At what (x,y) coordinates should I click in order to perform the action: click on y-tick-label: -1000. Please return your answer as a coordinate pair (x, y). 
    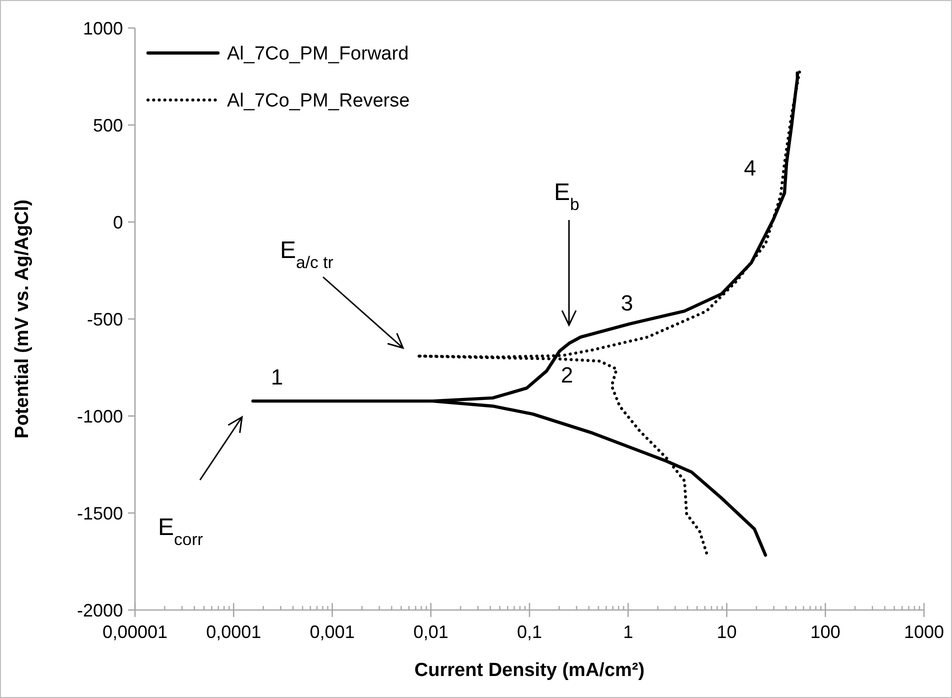
    Looking at the image, I should click on (99, 416).